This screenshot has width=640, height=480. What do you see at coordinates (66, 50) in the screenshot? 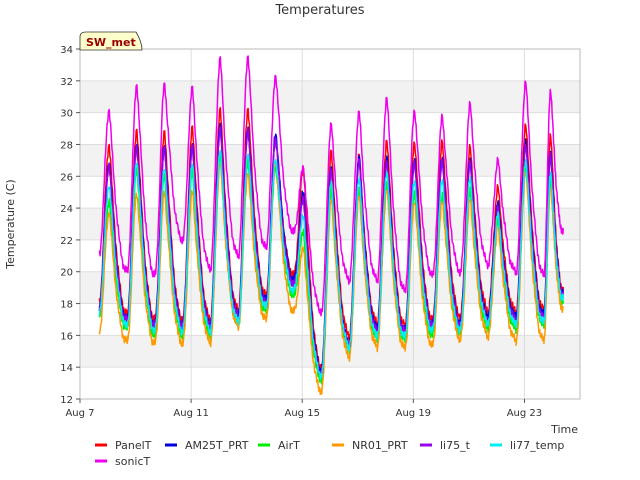
I see `y-tick-label: 34` at bounding box center [66, 50].